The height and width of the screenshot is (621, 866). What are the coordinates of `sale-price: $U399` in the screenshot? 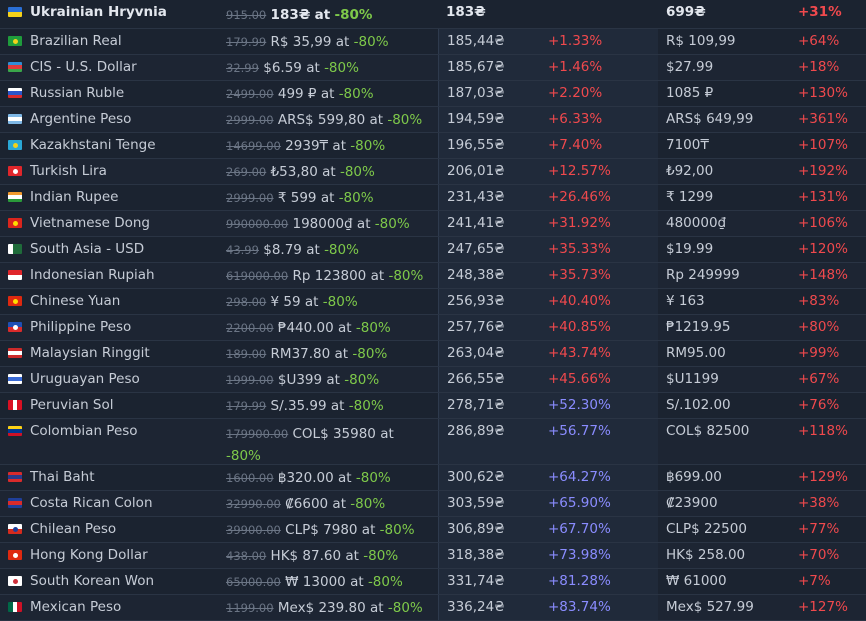 It's located at (300, 380).